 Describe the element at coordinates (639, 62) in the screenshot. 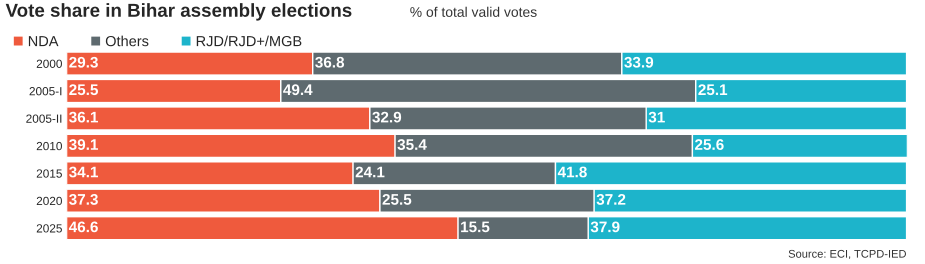

I see `data-label: 33.9` at that location.